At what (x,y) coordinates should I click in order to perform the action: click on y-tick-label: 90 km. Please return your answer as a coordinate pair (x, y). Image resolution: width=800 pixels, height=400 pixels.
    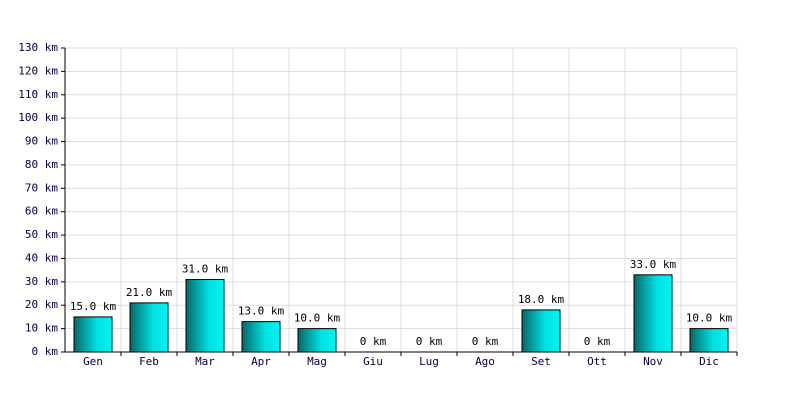
    Looking at the image, I should click on (41, 141).